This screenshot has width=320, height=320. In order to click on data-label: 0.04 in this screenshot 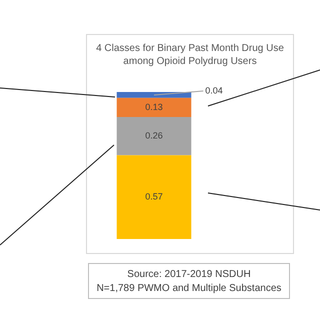, I will do `click(214, 90)`.